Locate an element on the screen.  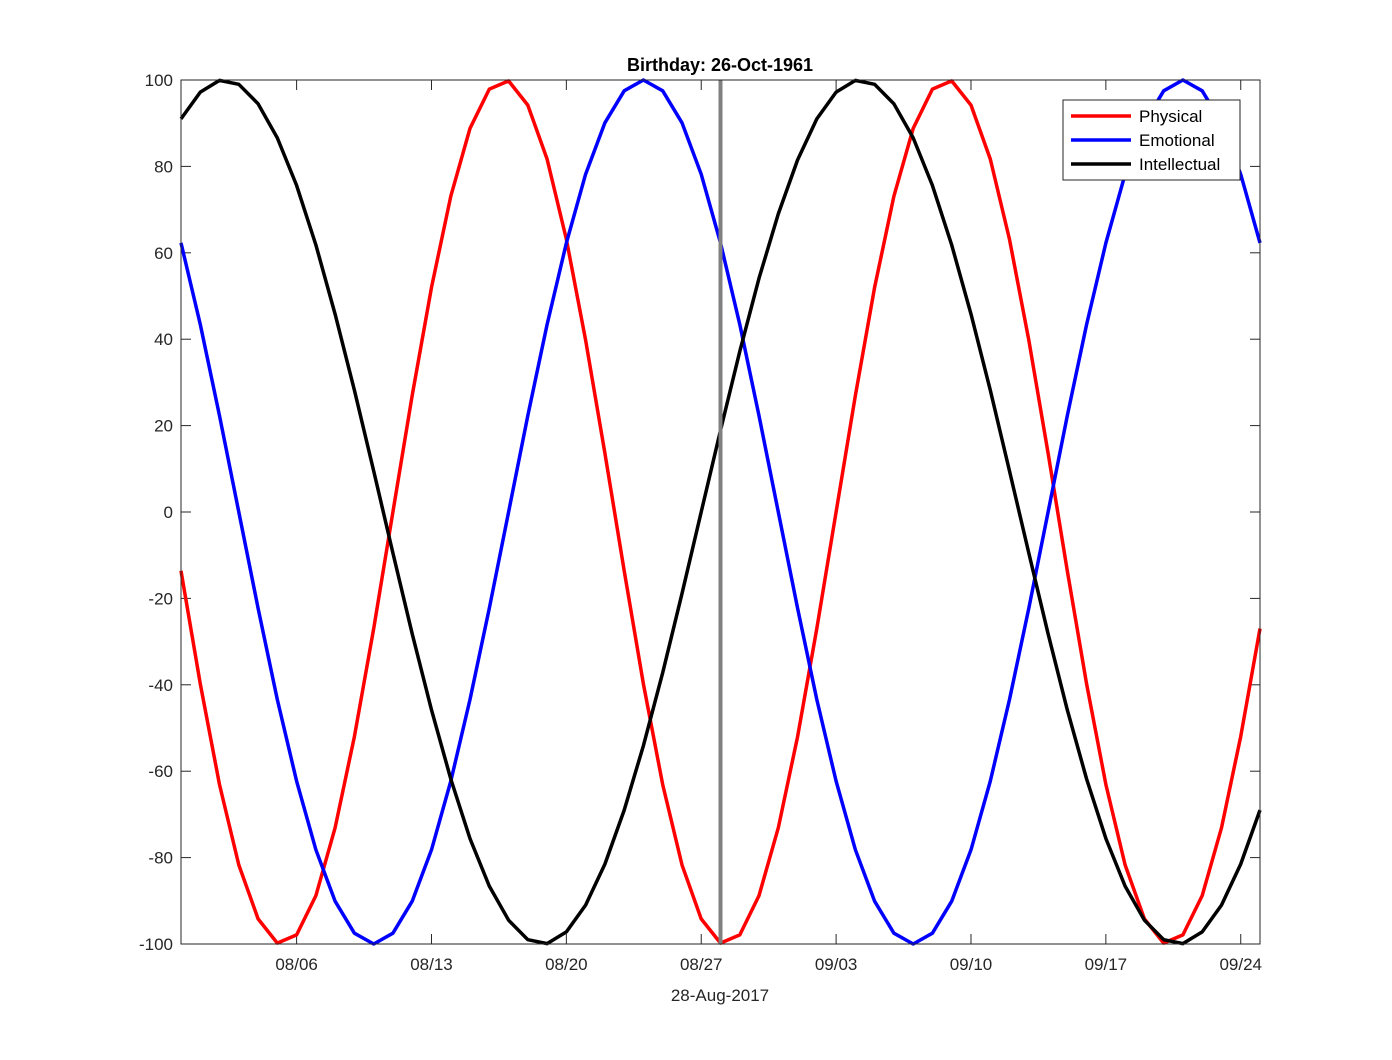
y-tick-label: -80 is located at coordinates (160, 858).